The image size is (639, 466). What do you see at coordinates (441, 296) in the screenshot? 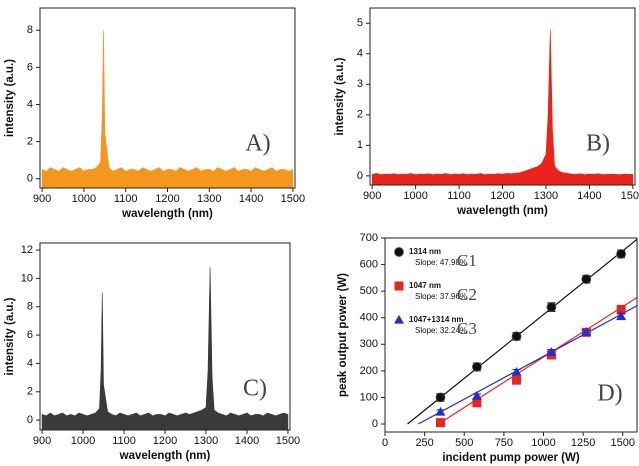
I see `legend-slope: Slope: 37.96%` at bounding box center [441, 296].